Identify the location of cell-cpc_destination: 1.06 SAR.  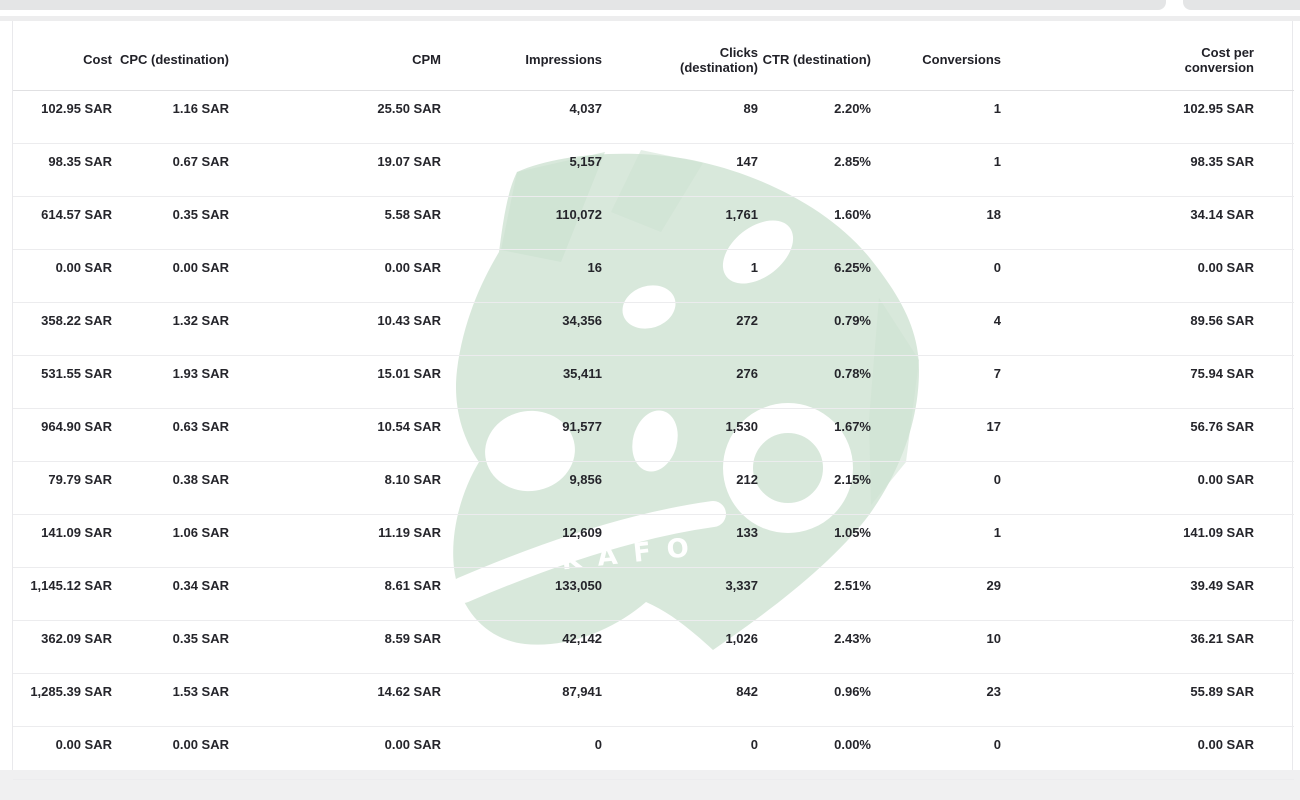
(170, 541).